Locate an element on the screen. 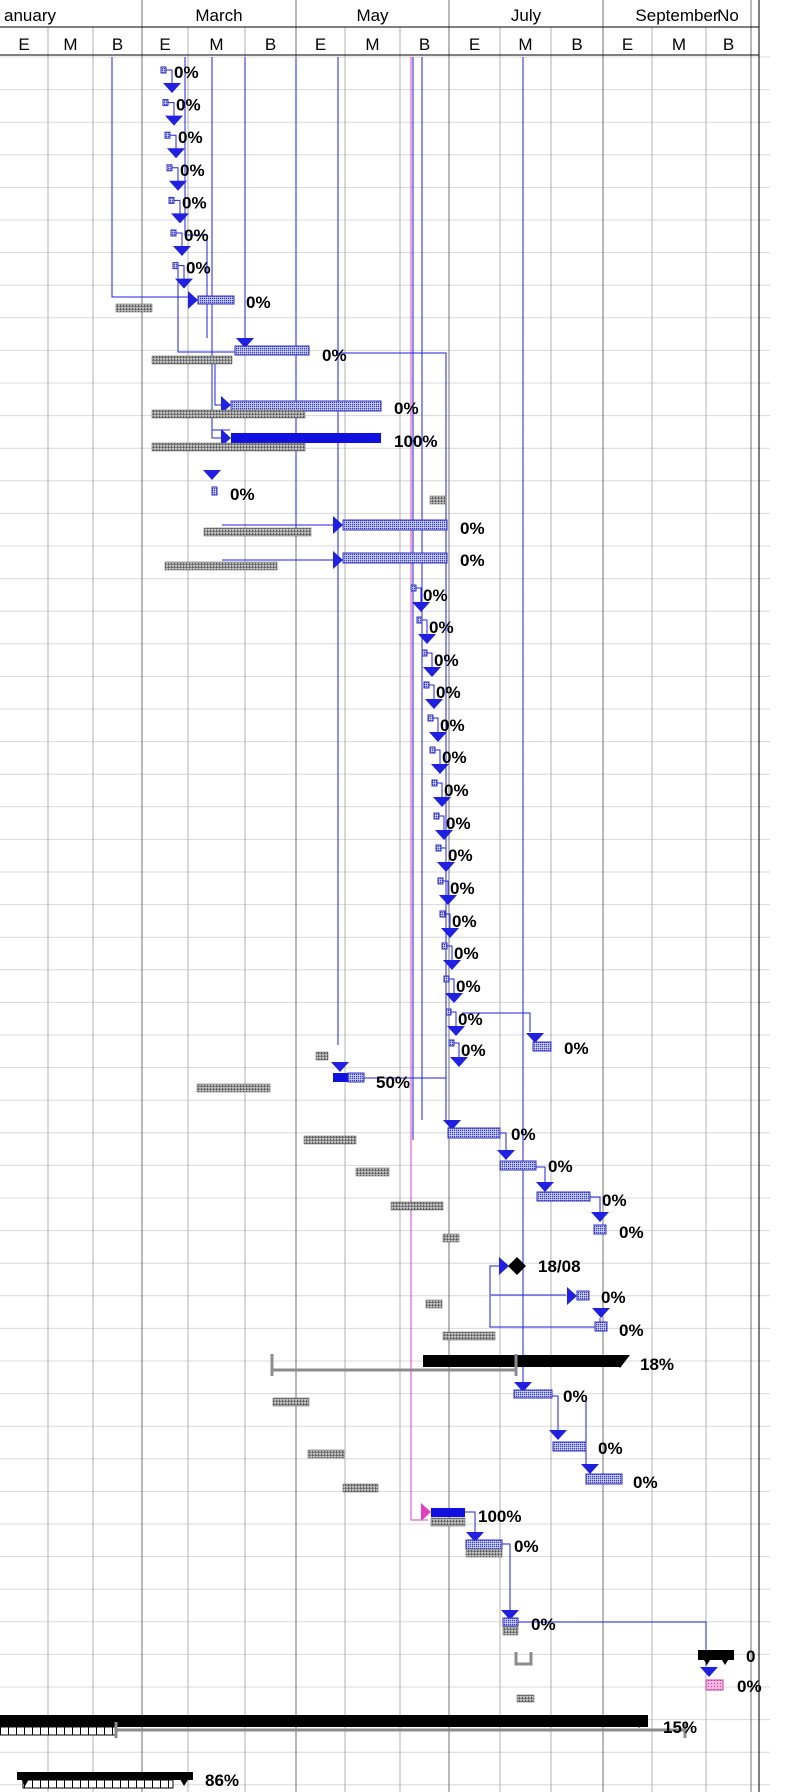  milestone-diamond is located at coordinates (517, 1266).